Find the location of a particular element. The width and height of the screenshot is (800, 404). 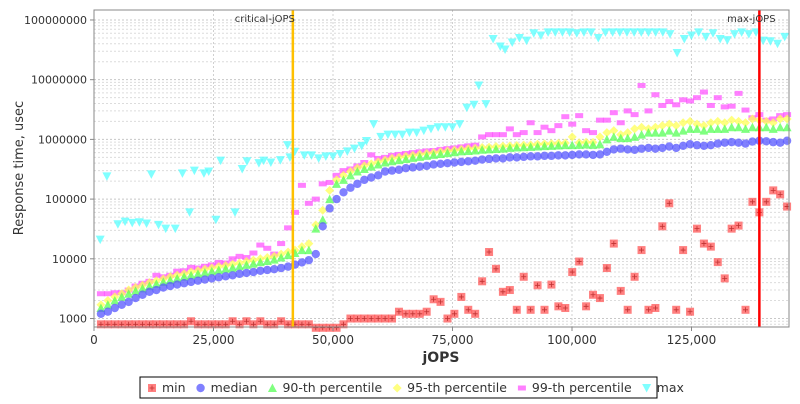

x-tick-label: 25,000 is located at coordinates (213, 340).